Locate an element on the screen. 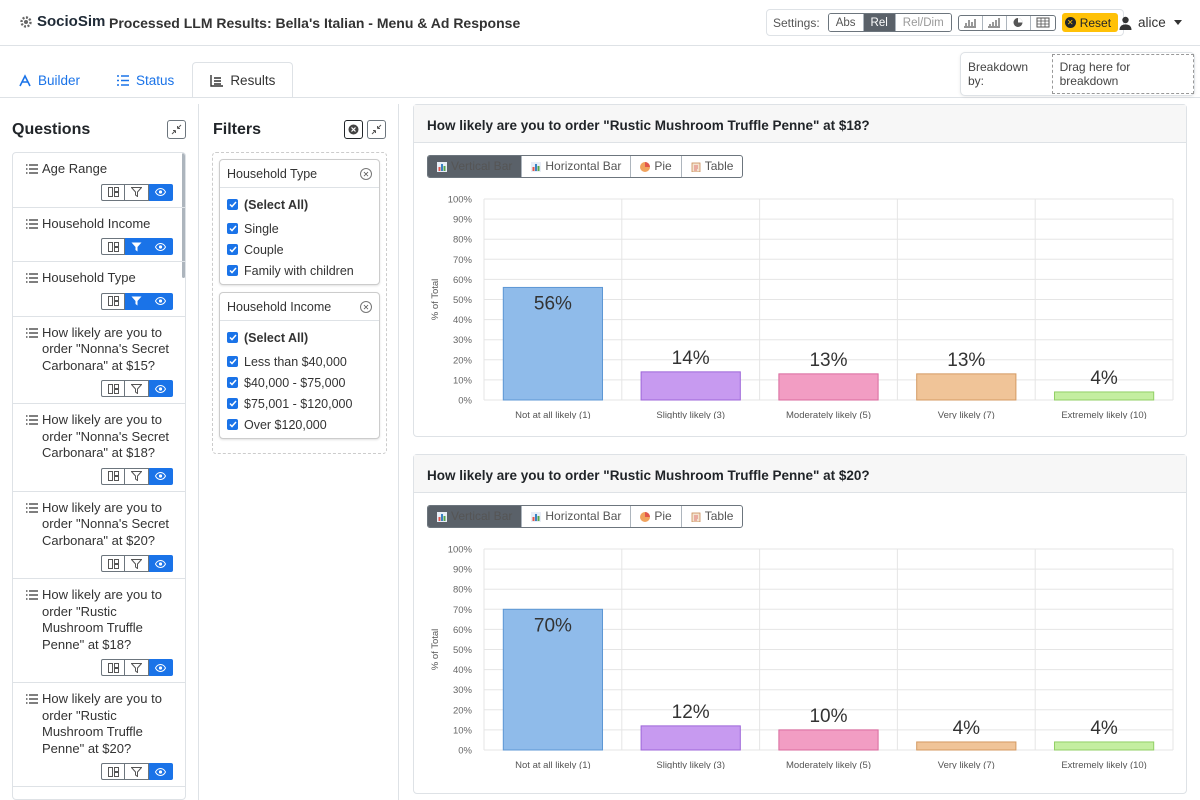 Image resolution: width=1200 pixels, height=800 pixels. default-table-button is located at coordinates (1043, 23).